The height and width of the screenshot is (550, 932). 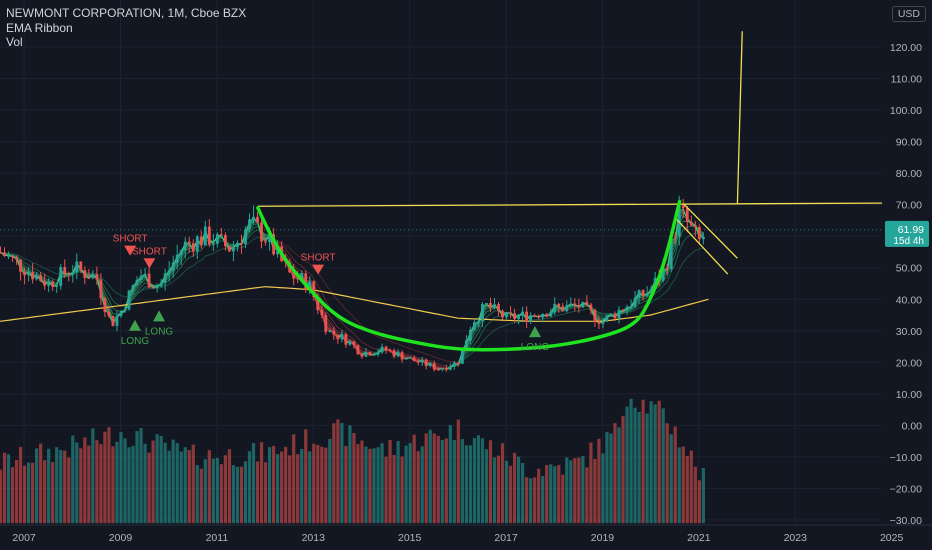 What do you see at coordinates (739, 118) in the screenshot?
I see `projection-line` at bounding box center [739, 118].